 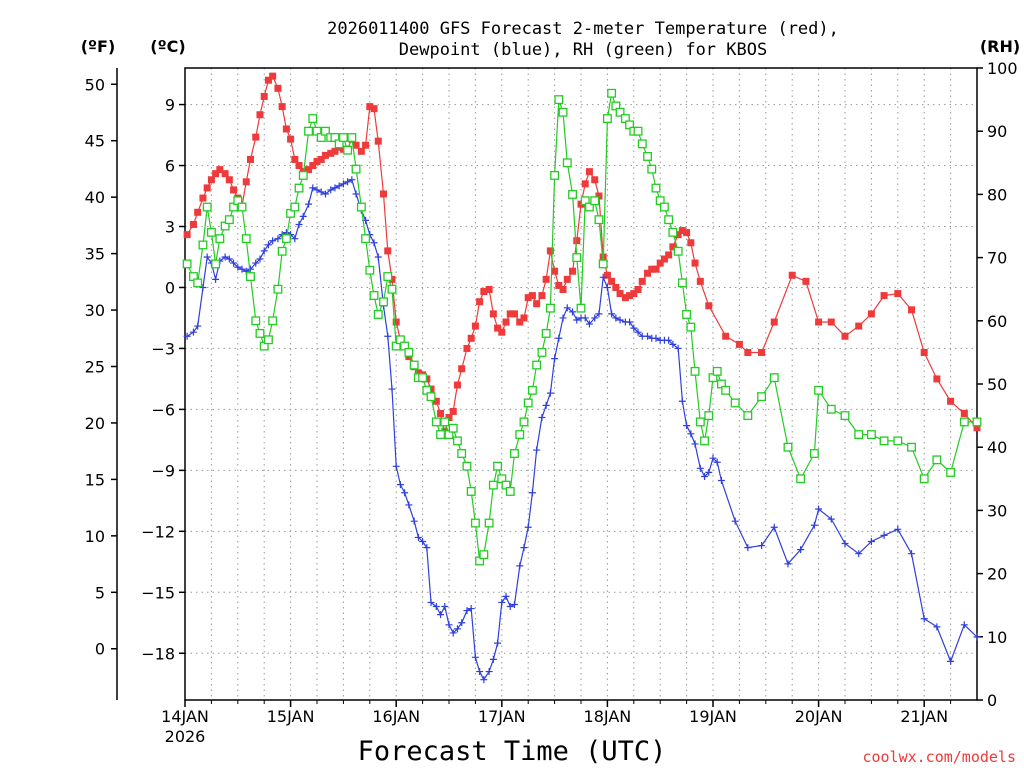 What do you see at coordinates (95, 536) in the screenshot?
I see `fahrenheit-tick-label: 10` at bounding box center [95, 536].